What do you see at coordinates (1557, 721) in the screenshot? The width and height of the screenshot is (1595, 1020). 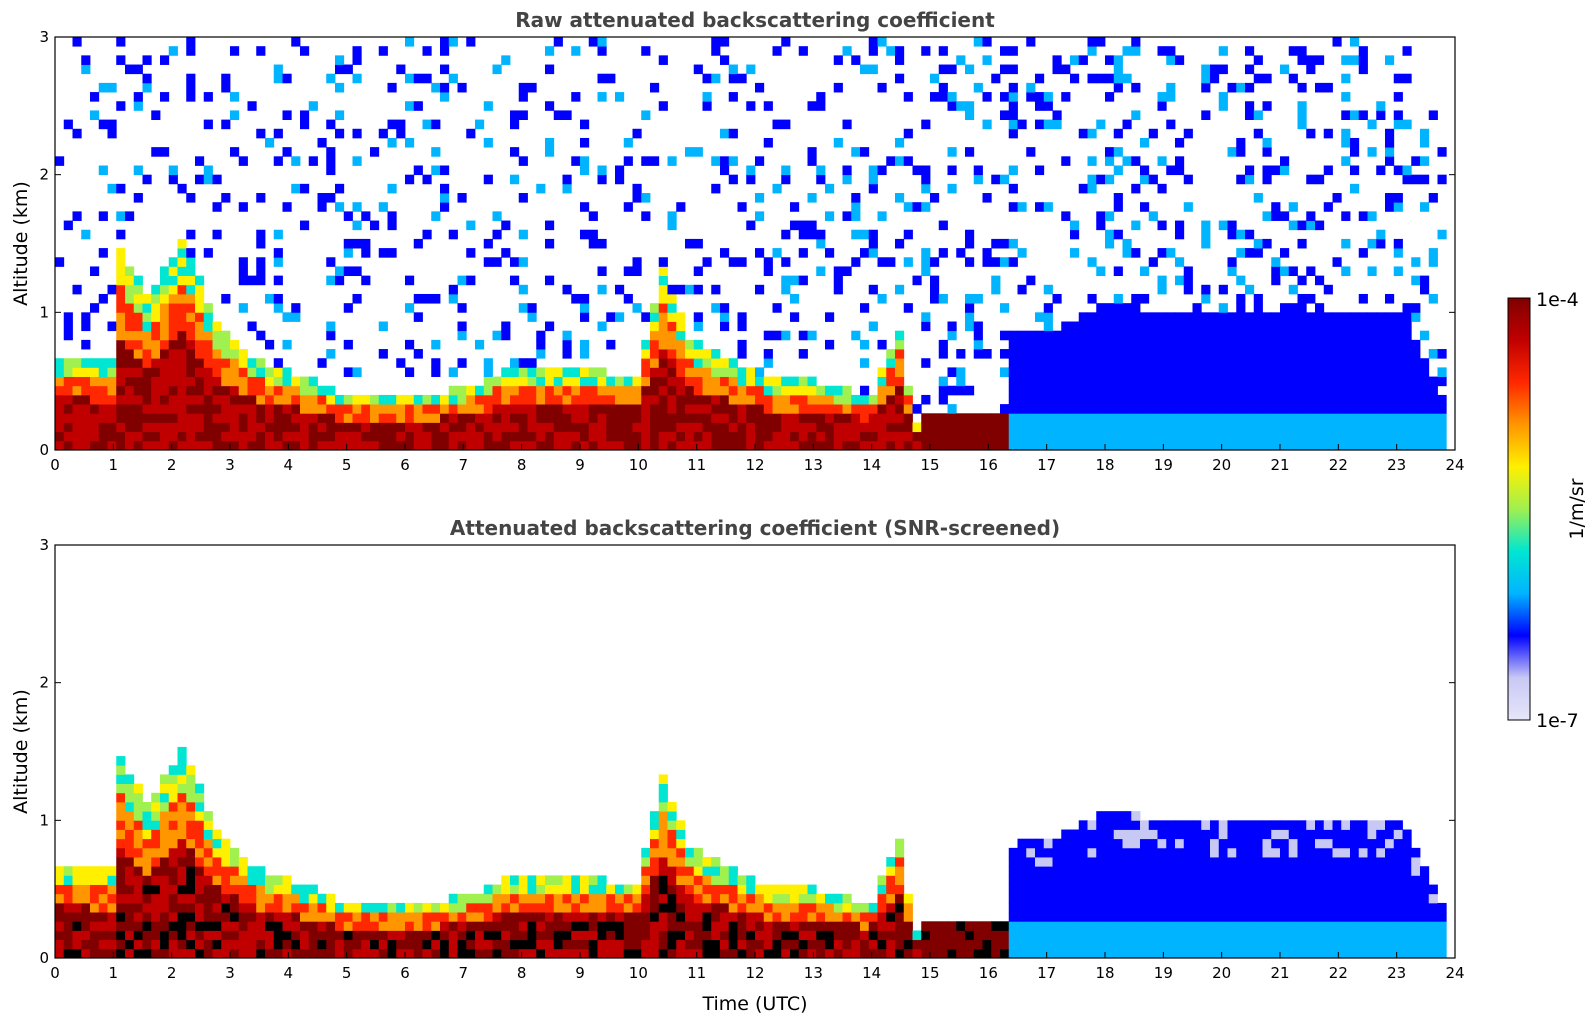 I see `colorbar-min-label: 1e-7` at bounding box center [1557, 721].